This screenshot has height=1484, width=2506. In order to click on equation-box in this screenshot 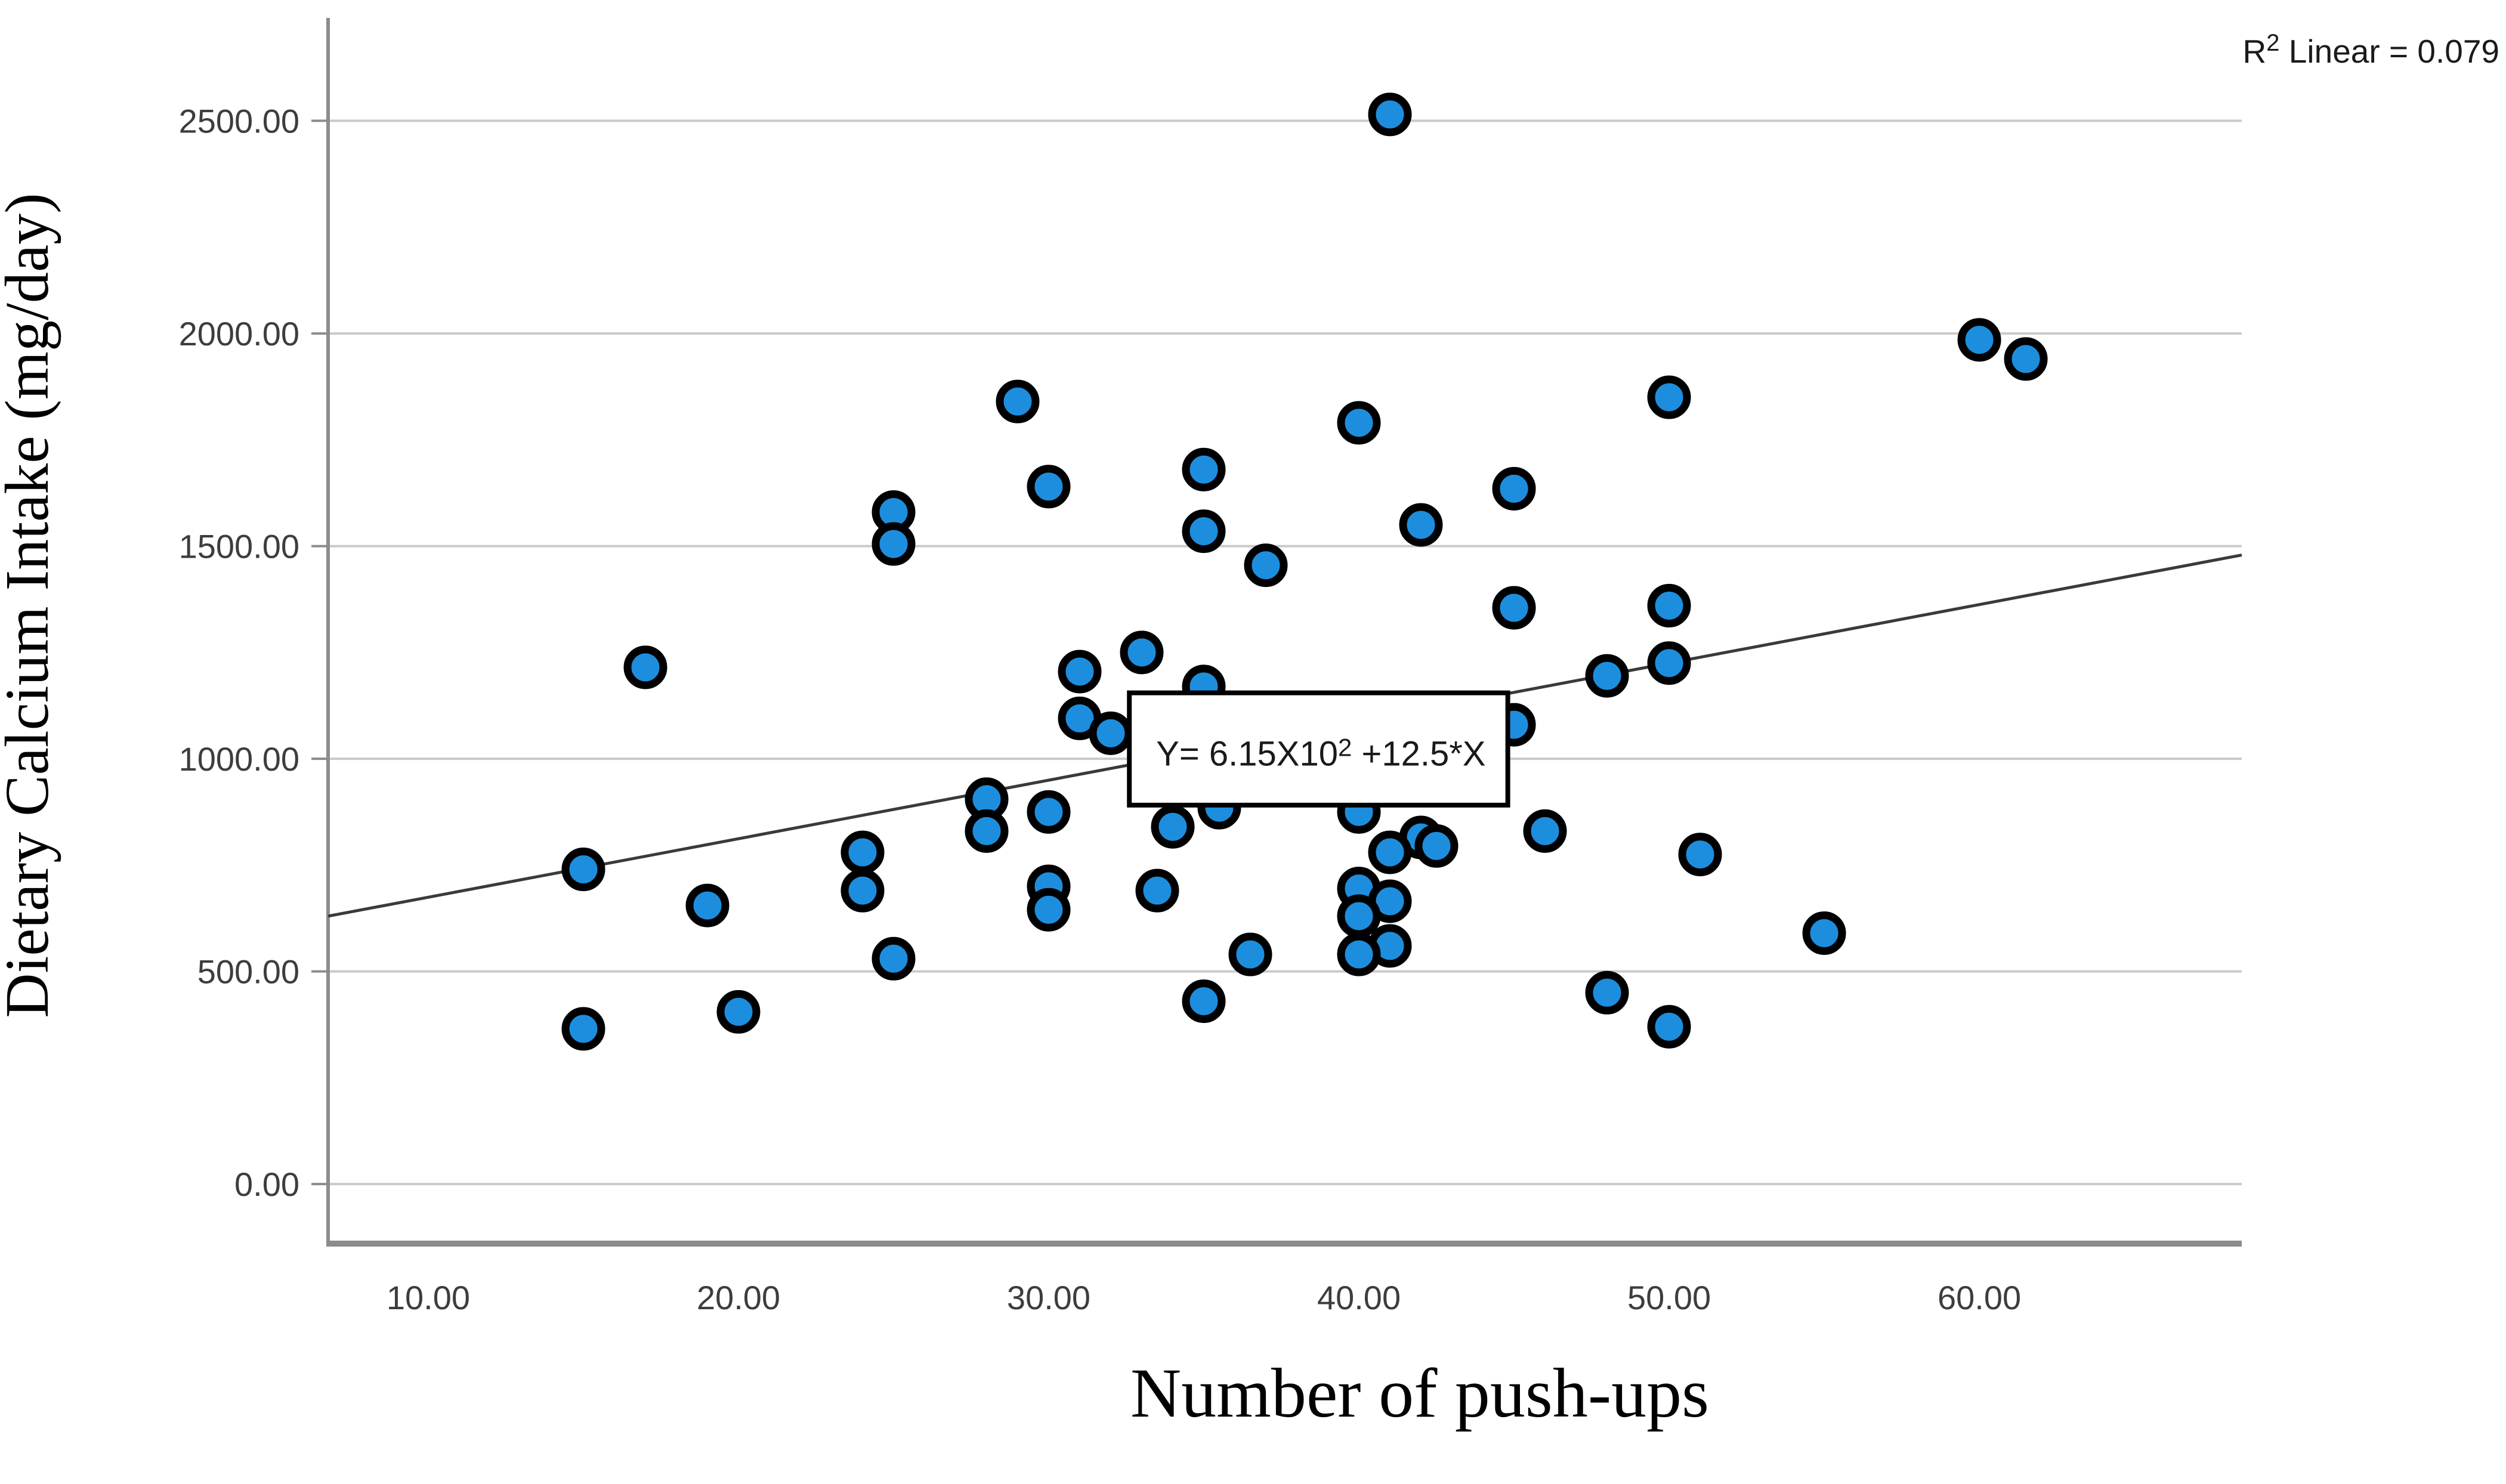, I will do `click(1319, 749)`.